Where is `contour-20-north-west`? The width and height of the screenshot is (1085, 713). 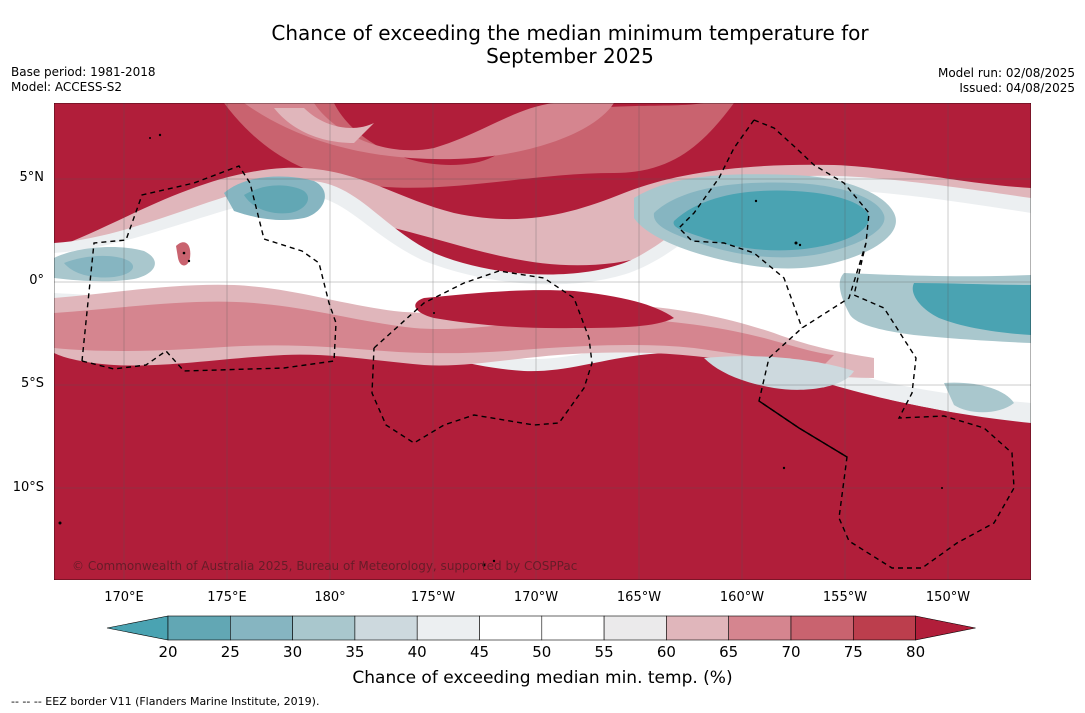 contour-20-north-west is located at coordinates (276, 199).